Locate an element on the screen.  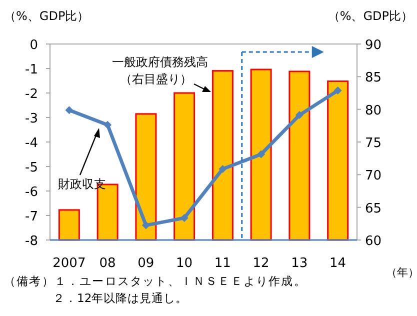
y2-tick-label: 70 is located at coordinates (373, 176).